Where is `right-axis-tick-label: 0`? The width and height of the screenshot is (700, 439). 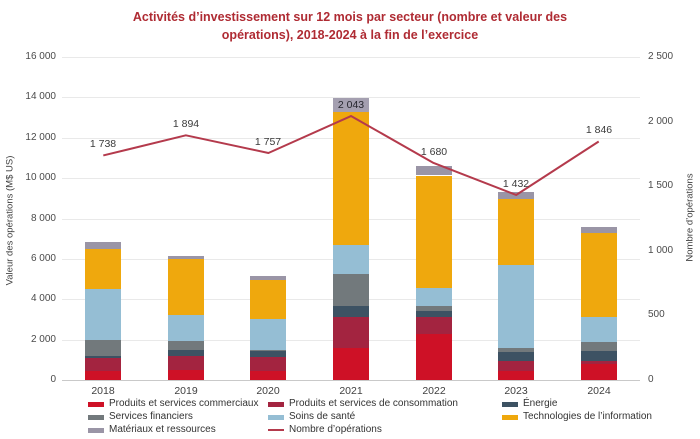 right-axis-tick-label: 0 is located at coordinates (651, 379).